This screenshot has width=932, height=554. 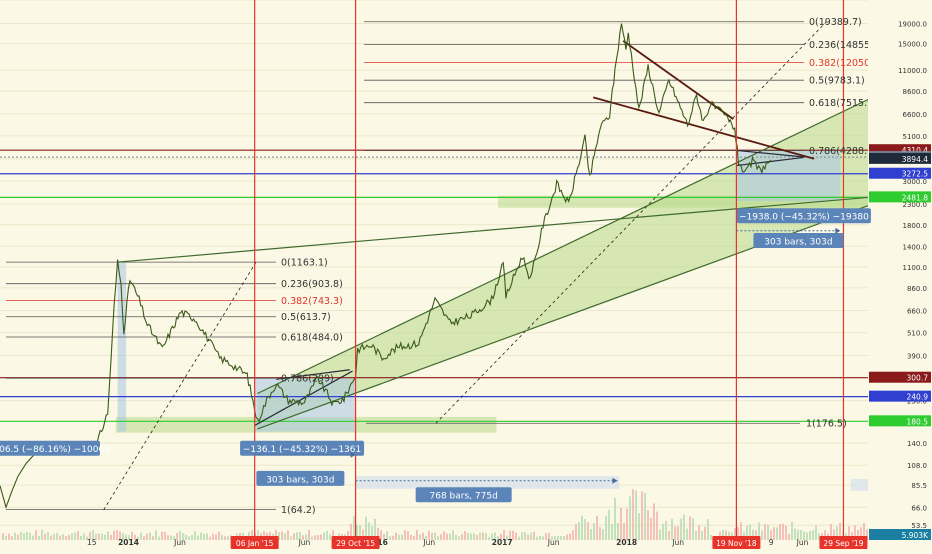 What do you see at coordinates (312, 338) in the screenshot?
I see `fib-level-label: 0.618(484.0)` at bounding box center [312, 338].